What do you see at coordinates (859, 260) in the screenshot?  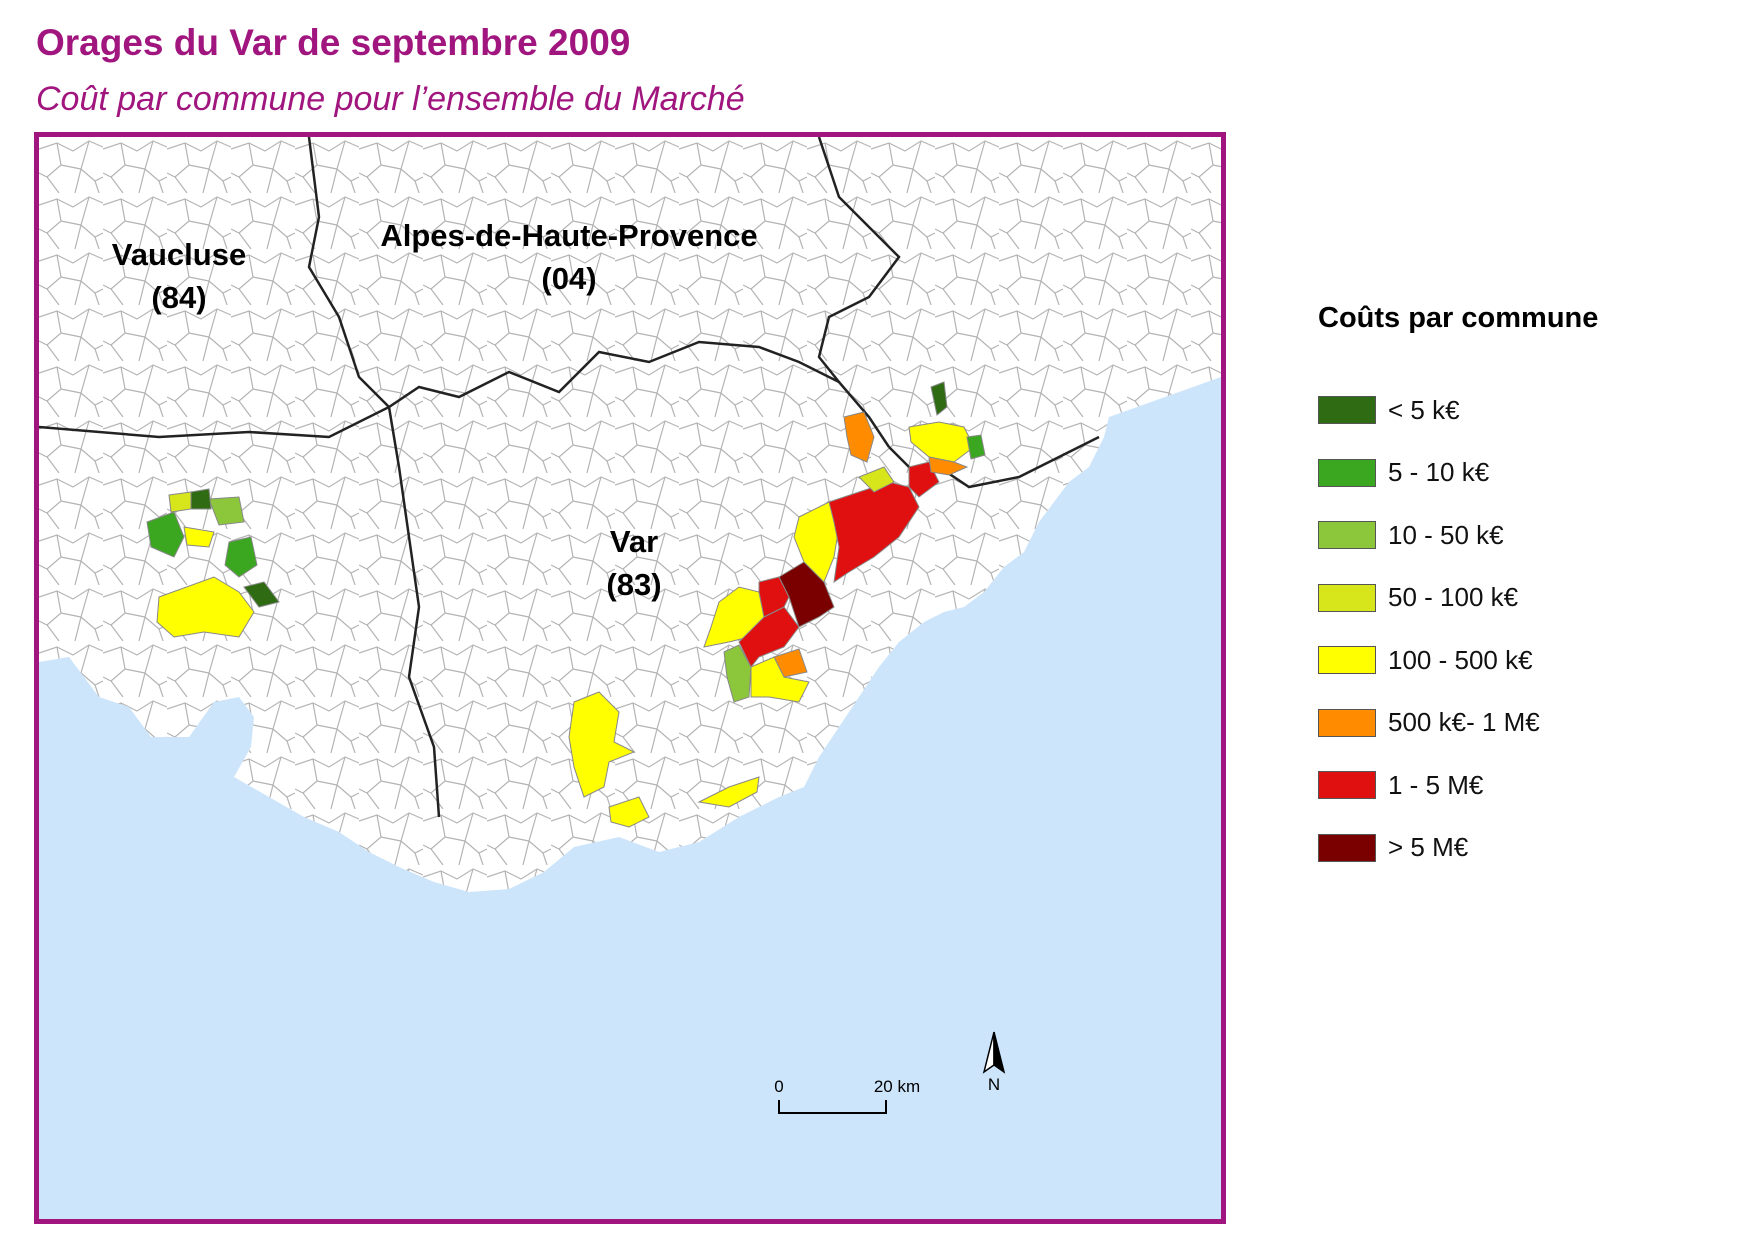 I see `department-boundary-ahp` at bounding box center [859, 260].